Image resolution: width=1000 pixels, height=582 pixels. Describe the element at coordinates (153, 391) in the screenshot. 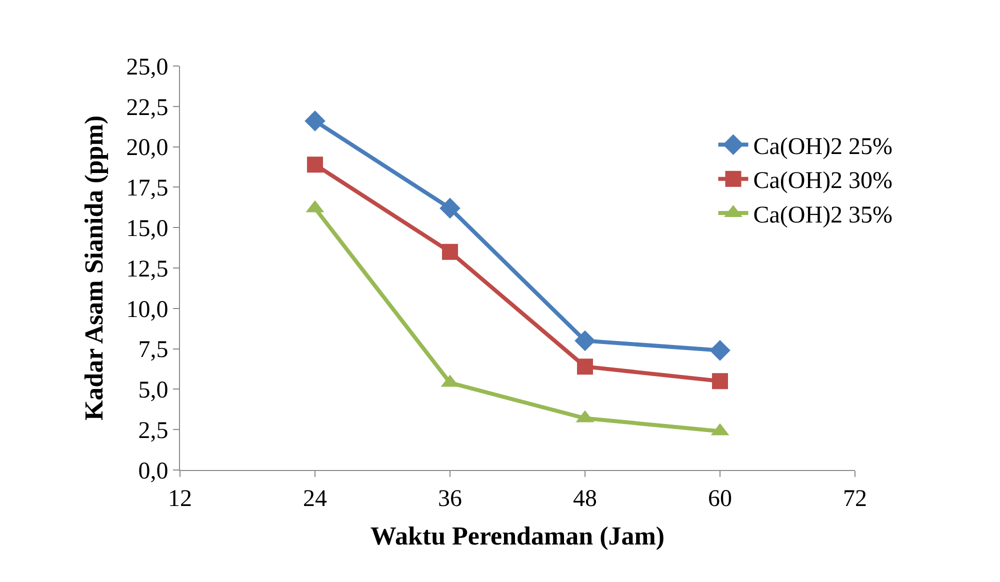

I see `y-tick-label: 5,0` at that location.